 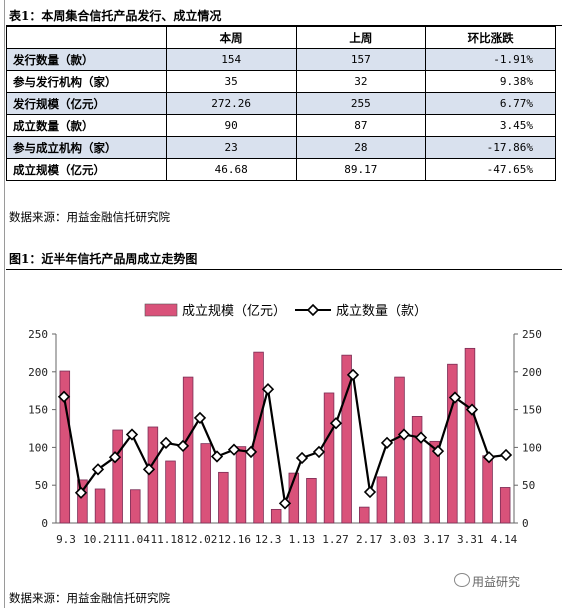 I want to click on header-cell, so click(x=86, y=37).